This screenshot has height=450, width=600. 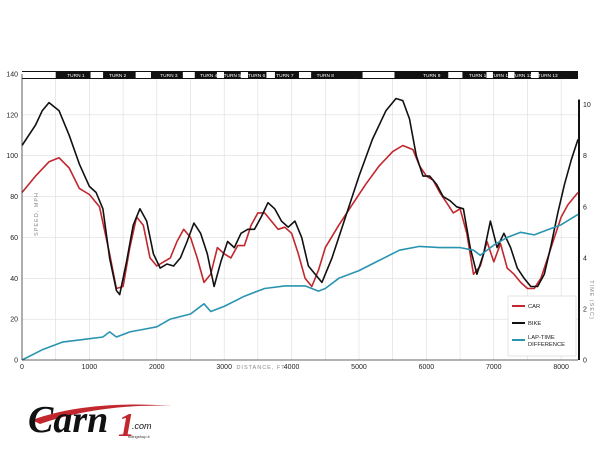 What do you see at coordinates (501, 76) in the screenshot?
I see `turn-label: TURN 11` at bounding box center [501, 76].